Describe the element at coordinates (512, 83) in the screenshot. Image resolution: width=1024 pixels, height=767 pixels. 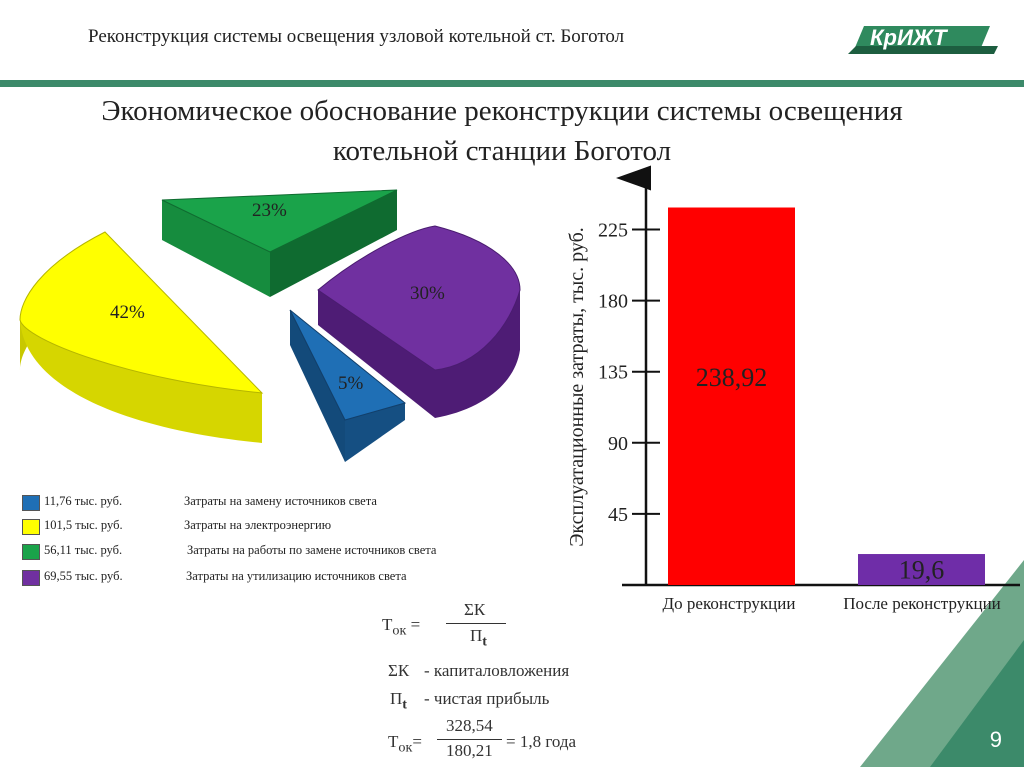
I see `header-divider` at that location.